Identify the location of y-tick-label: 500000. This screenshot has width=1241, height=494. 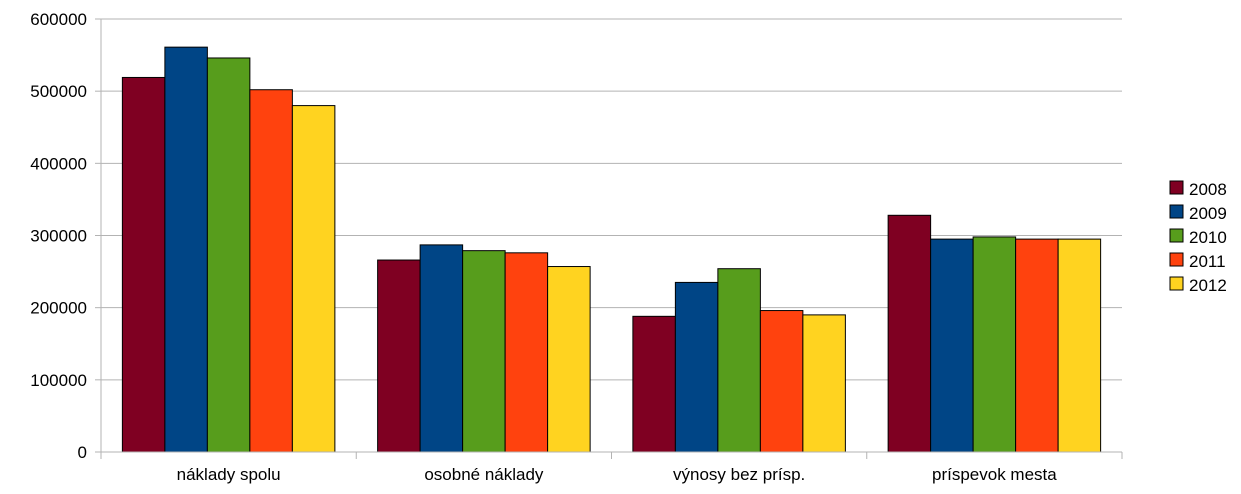
(58, 91).